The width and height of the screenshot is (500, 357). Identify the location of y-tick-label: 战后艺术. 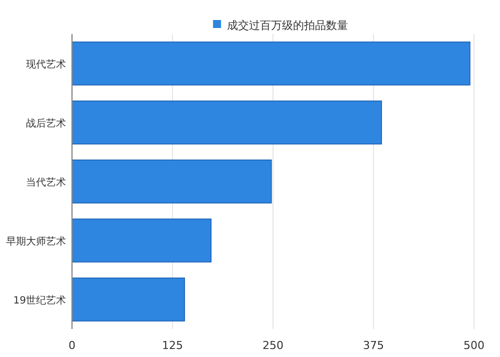
(46, 124).